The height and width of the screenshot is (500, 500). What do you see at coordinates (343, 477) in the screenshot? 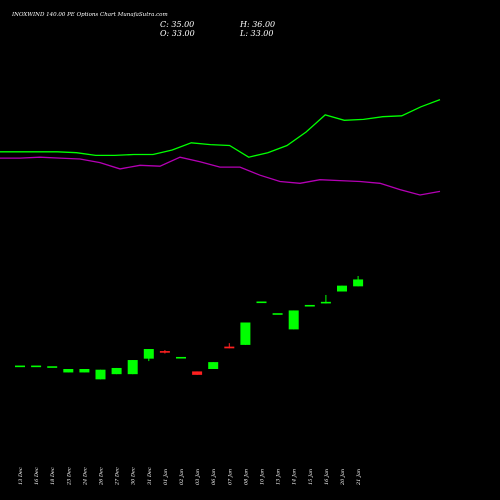
I see `x-tick-label: 20 Jan` at bounding box center [343, 477].